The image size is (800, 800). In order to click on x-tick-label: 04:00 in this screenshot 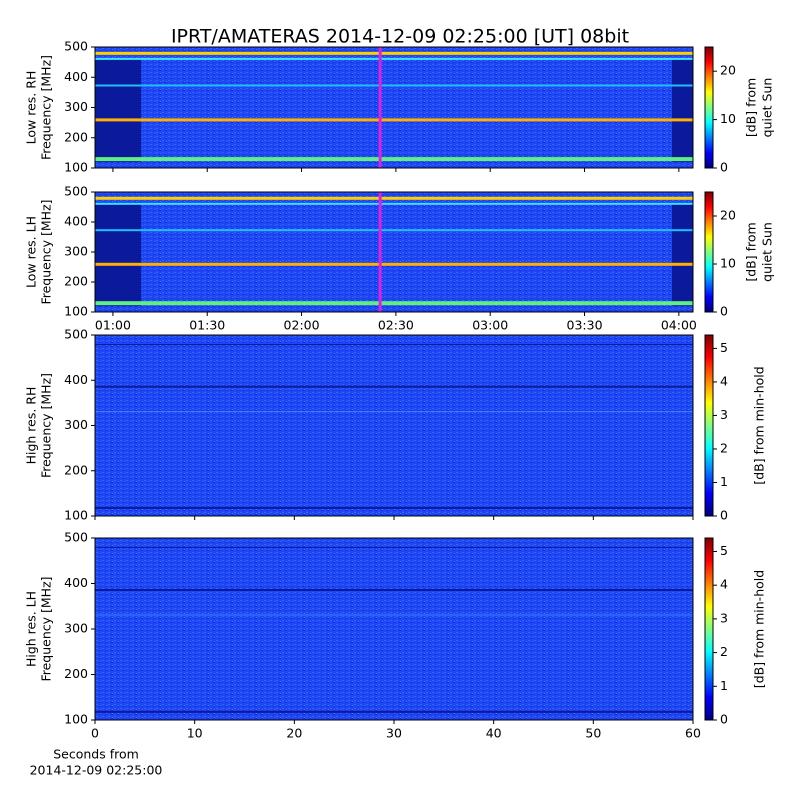, I will do `click(679, 325)`.